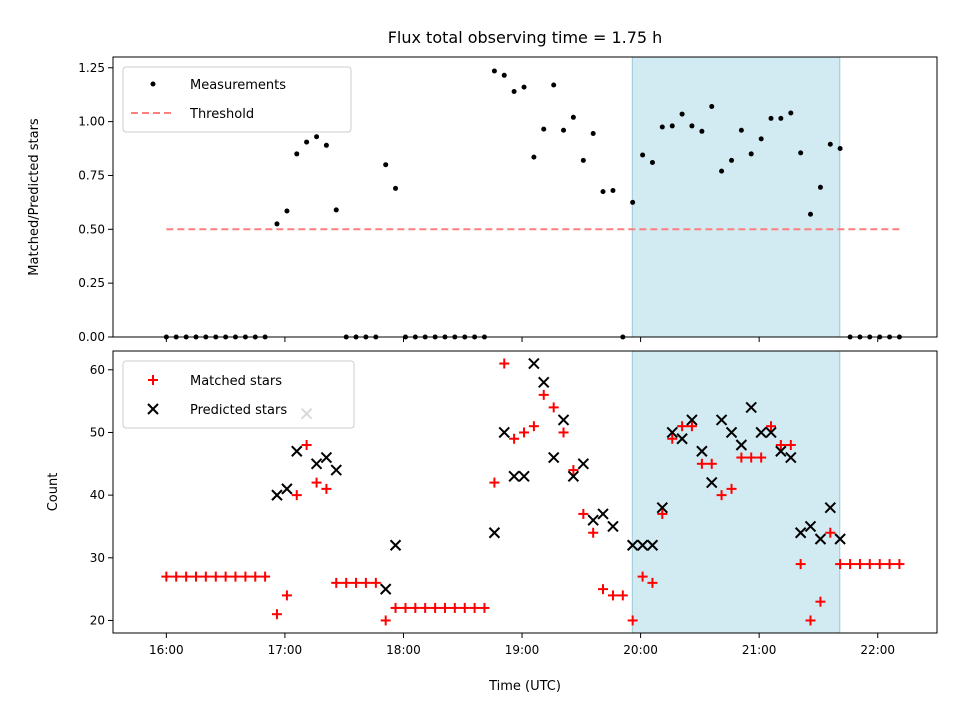  What do you see at coordinates (736, 197) in the screenshot?
I see `top-panel-shade` at bounding box center [736, 197].